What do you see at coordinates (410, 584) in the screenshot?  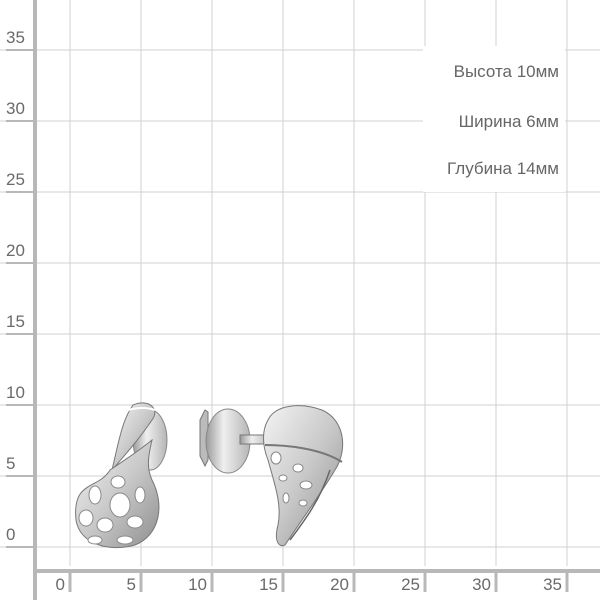 I see `x-tick-label: 25` at bounding box center [410, 584].